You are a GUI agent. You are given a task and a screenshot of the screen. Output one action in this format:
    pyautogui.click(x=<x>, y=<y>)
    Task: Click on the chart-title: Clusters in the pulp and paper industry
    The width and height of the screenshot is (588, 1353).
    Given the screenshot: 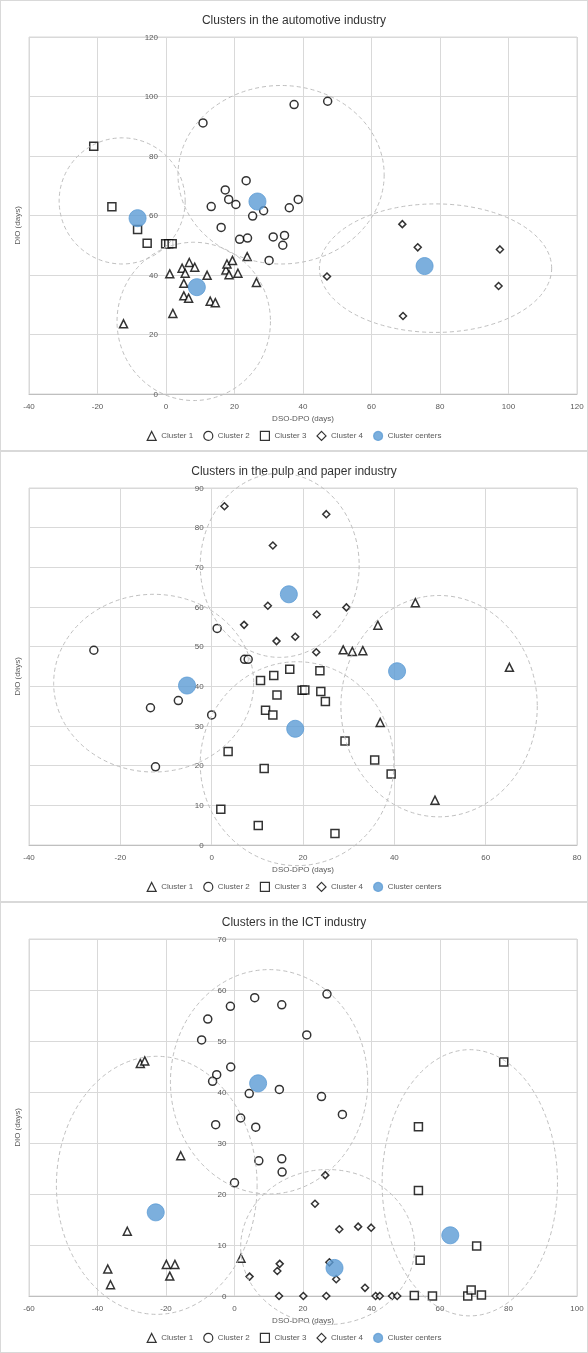 What is the action you would take?
    pyautogui.click(x=294, y=471)
    